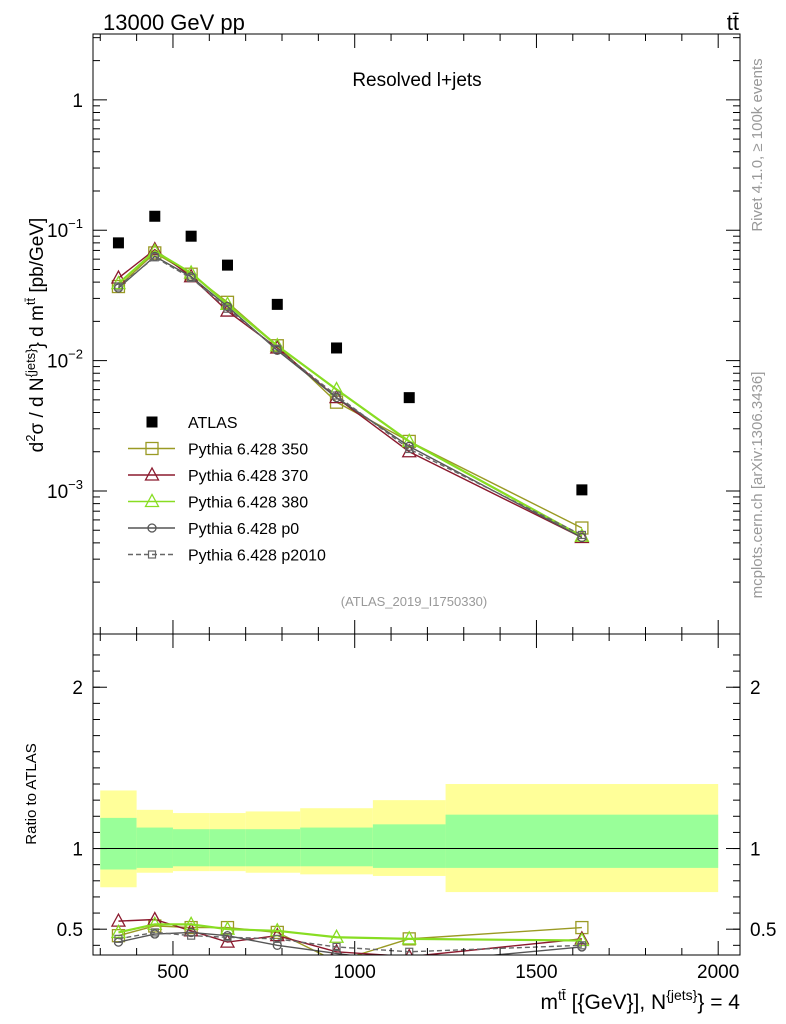  What do you see at coordinates (409, 875) in the screenshot?
I see `ratio-plot-content` at bounding box center [409, 875].